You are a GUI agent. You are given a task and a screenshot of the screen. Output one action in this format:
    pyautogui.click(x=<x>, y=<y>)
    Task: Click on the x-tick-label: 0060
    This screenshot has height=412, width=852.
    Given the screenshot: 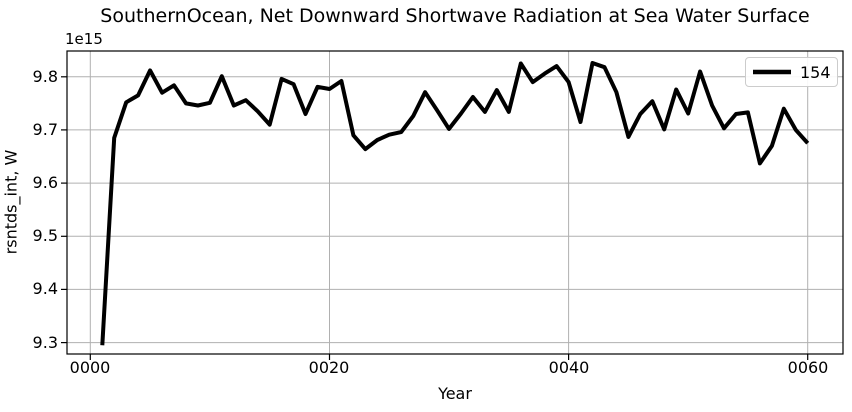 What is the action you would take?
    pyautogui.click(x=808, y=367)
    